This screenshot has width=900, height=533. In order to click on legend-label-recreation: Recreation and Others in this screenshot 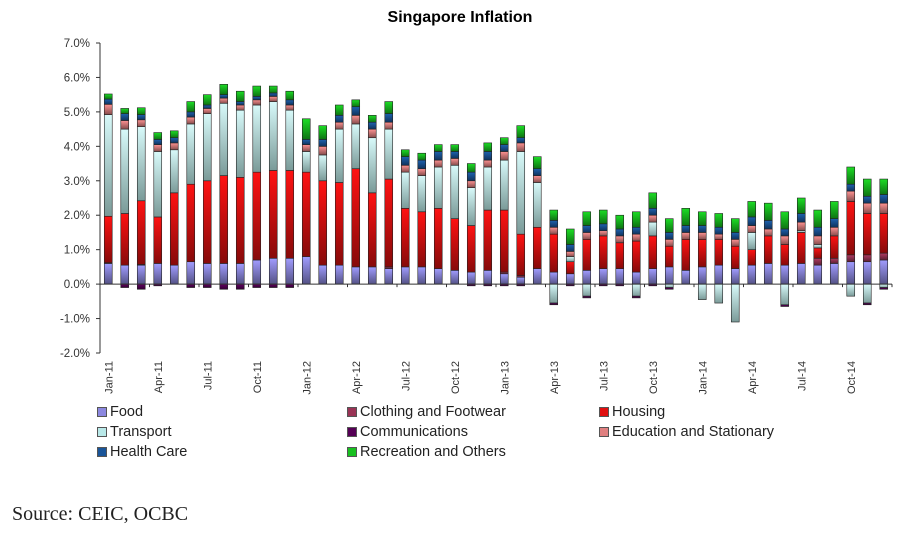, I will do `click(433, 452)`.